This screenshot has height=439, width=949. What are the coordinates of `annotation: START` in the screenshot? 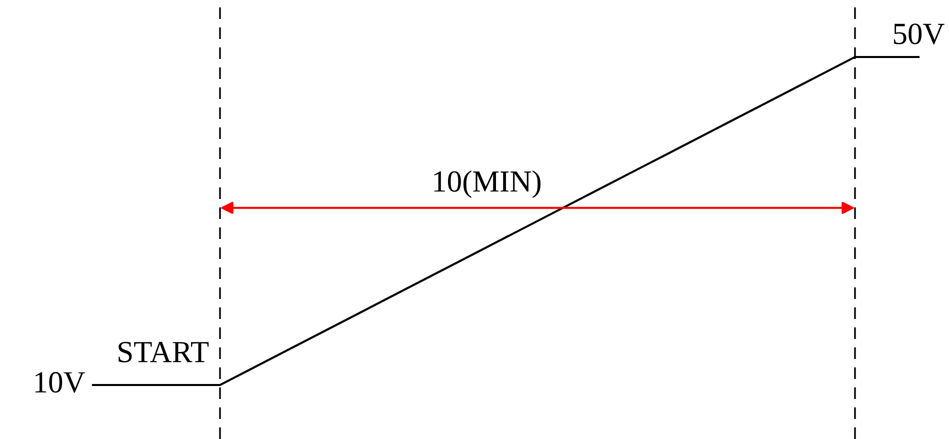 It's located at (163, 352).